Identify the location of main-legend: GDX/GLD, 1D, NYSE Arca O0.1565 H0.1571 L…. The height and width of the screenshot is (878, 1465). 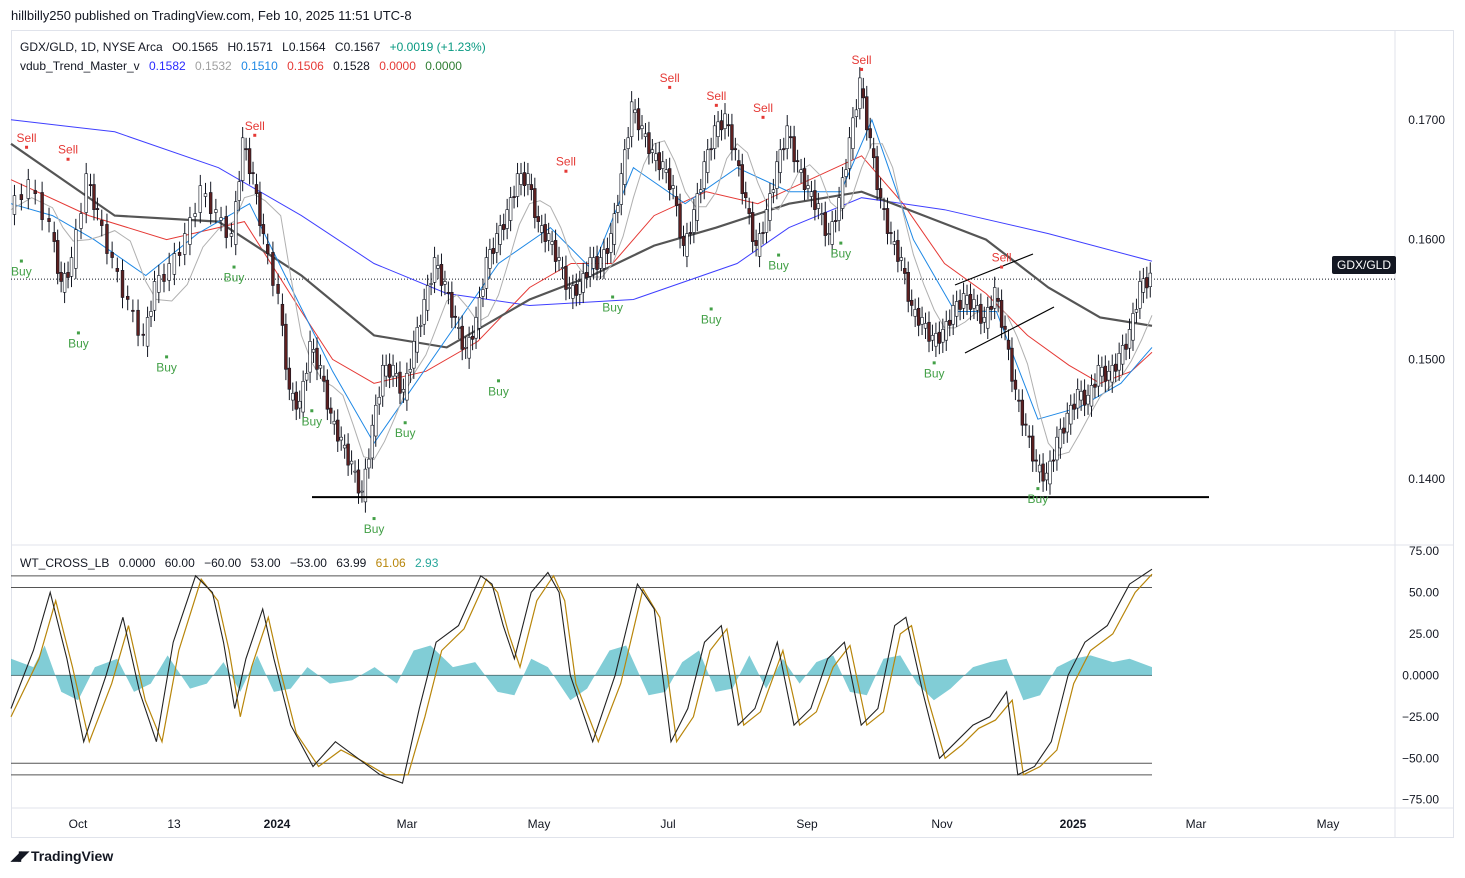
(256, 47).